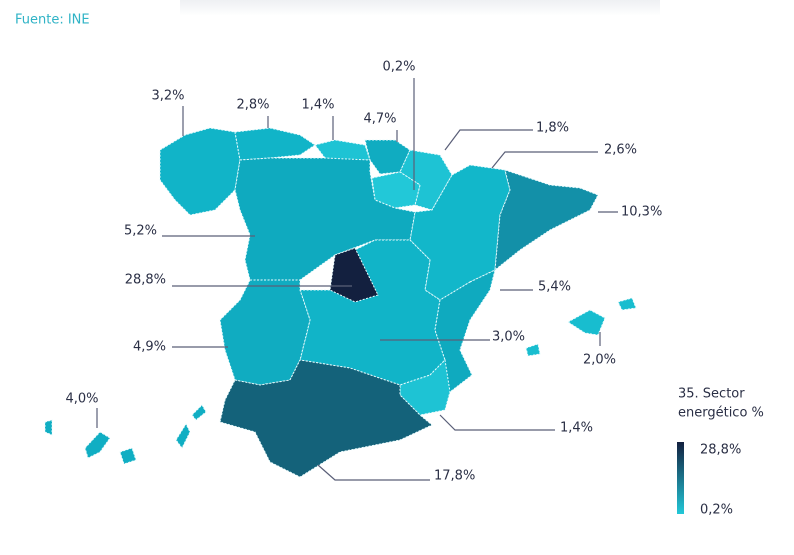  What do you see at coordinates (398, 67) in the screenshot?
I see `region-label: 0,2%` at bounding box center [398, 67].